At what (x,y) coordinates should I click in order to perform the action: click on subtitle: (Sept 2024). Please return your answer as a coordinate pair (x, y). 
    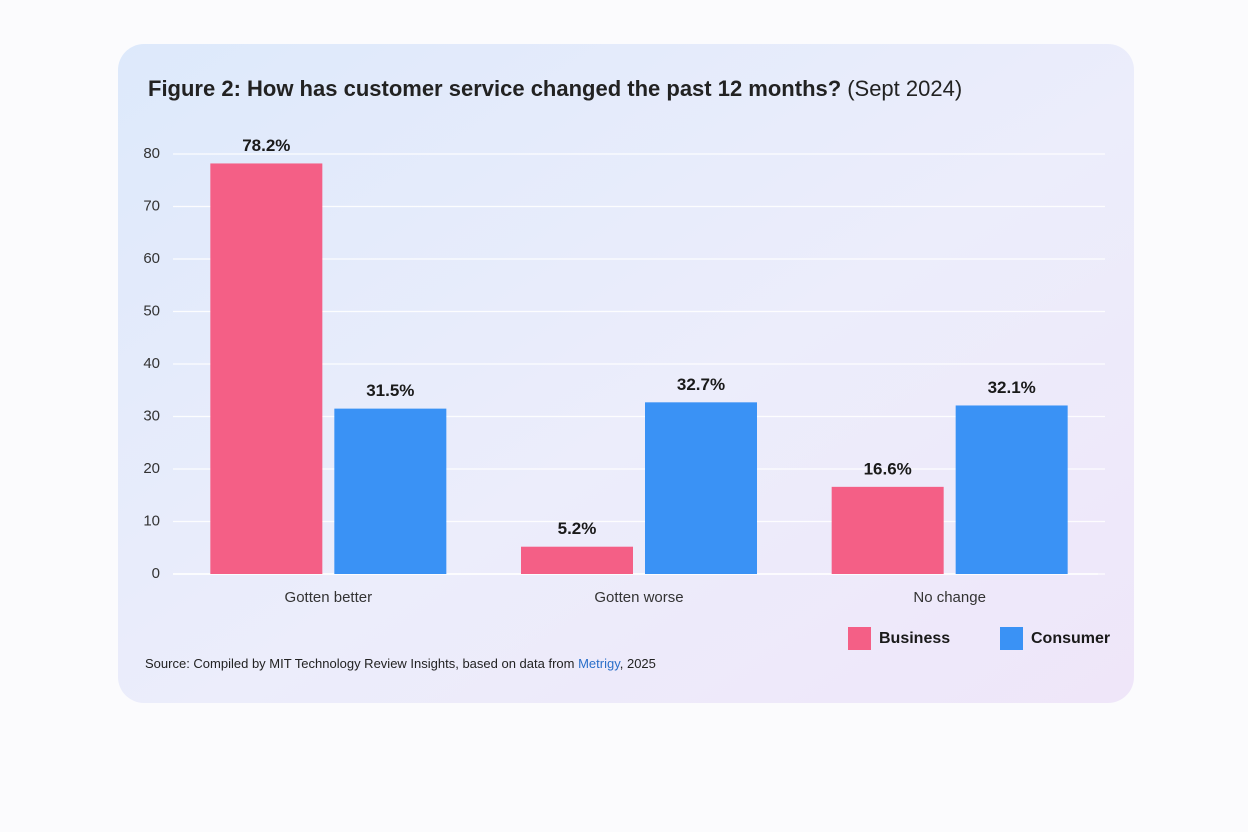
    Looking at the image, I should click on (904, 88).